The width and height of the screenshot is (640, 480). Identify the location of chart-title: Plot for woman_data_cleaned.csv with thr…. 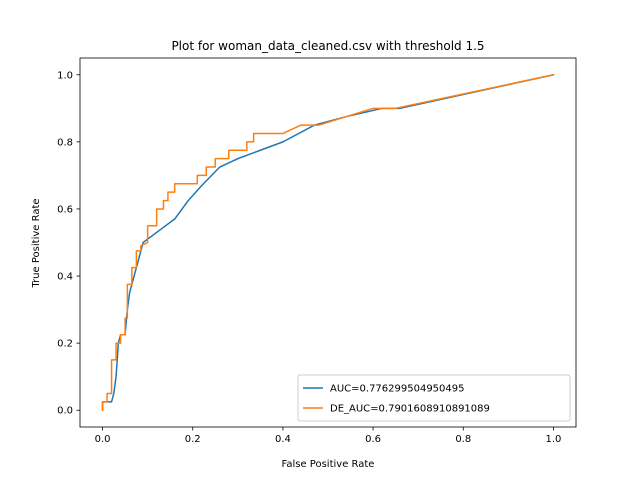
(327, 46).